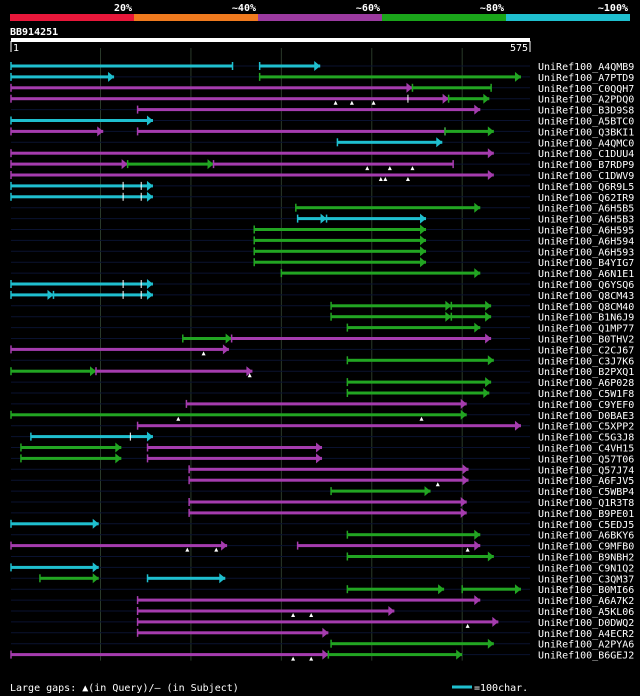 Image resolution: width=640 pixels, height=696 pixels. What do you see at coordinates (586, 176) in the screenshot?
I see `hit-label: UniRef100_C1DWV9` at bounding box center [586, 176].